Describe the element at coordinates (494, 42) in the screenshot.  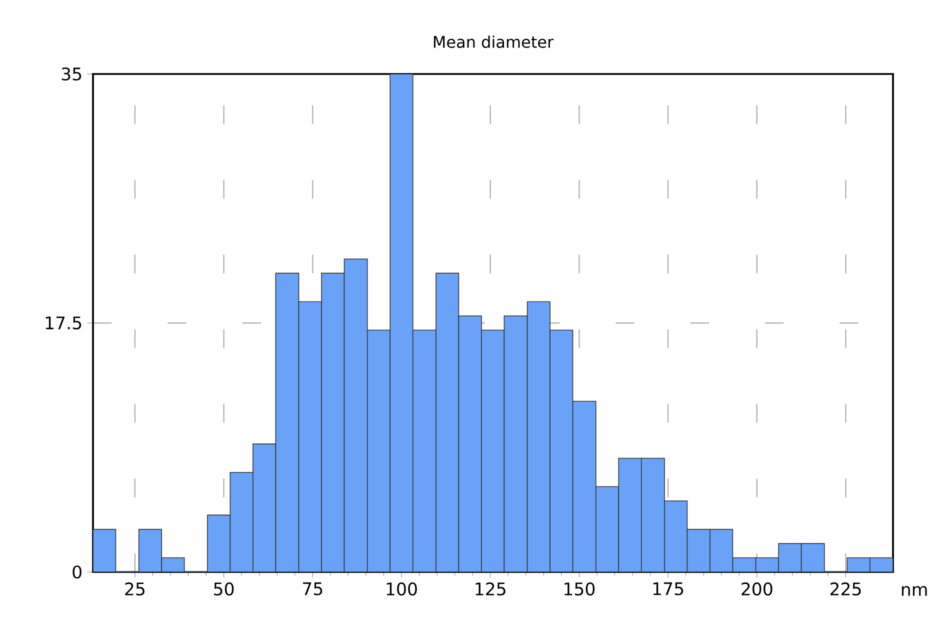
I see `chart-title: Mean diameter` at that location.